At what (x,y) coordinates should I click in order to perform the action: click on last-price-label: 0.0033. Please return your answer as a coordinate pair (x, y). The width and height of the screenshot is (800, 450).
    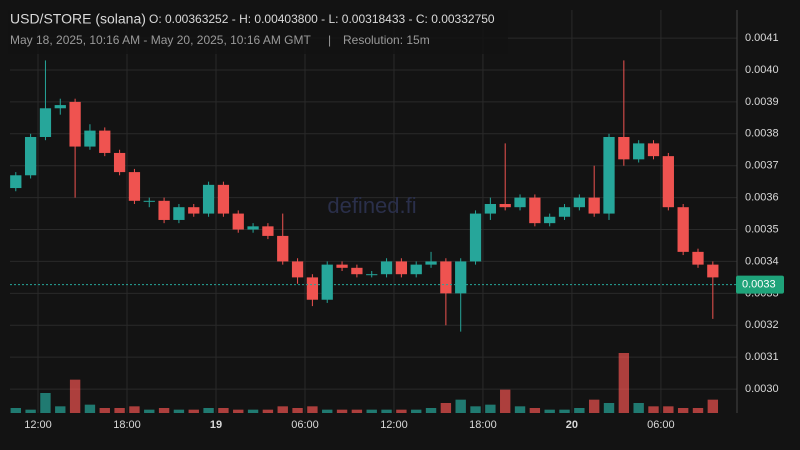
    Looking at the image, I should click on (759, 284).